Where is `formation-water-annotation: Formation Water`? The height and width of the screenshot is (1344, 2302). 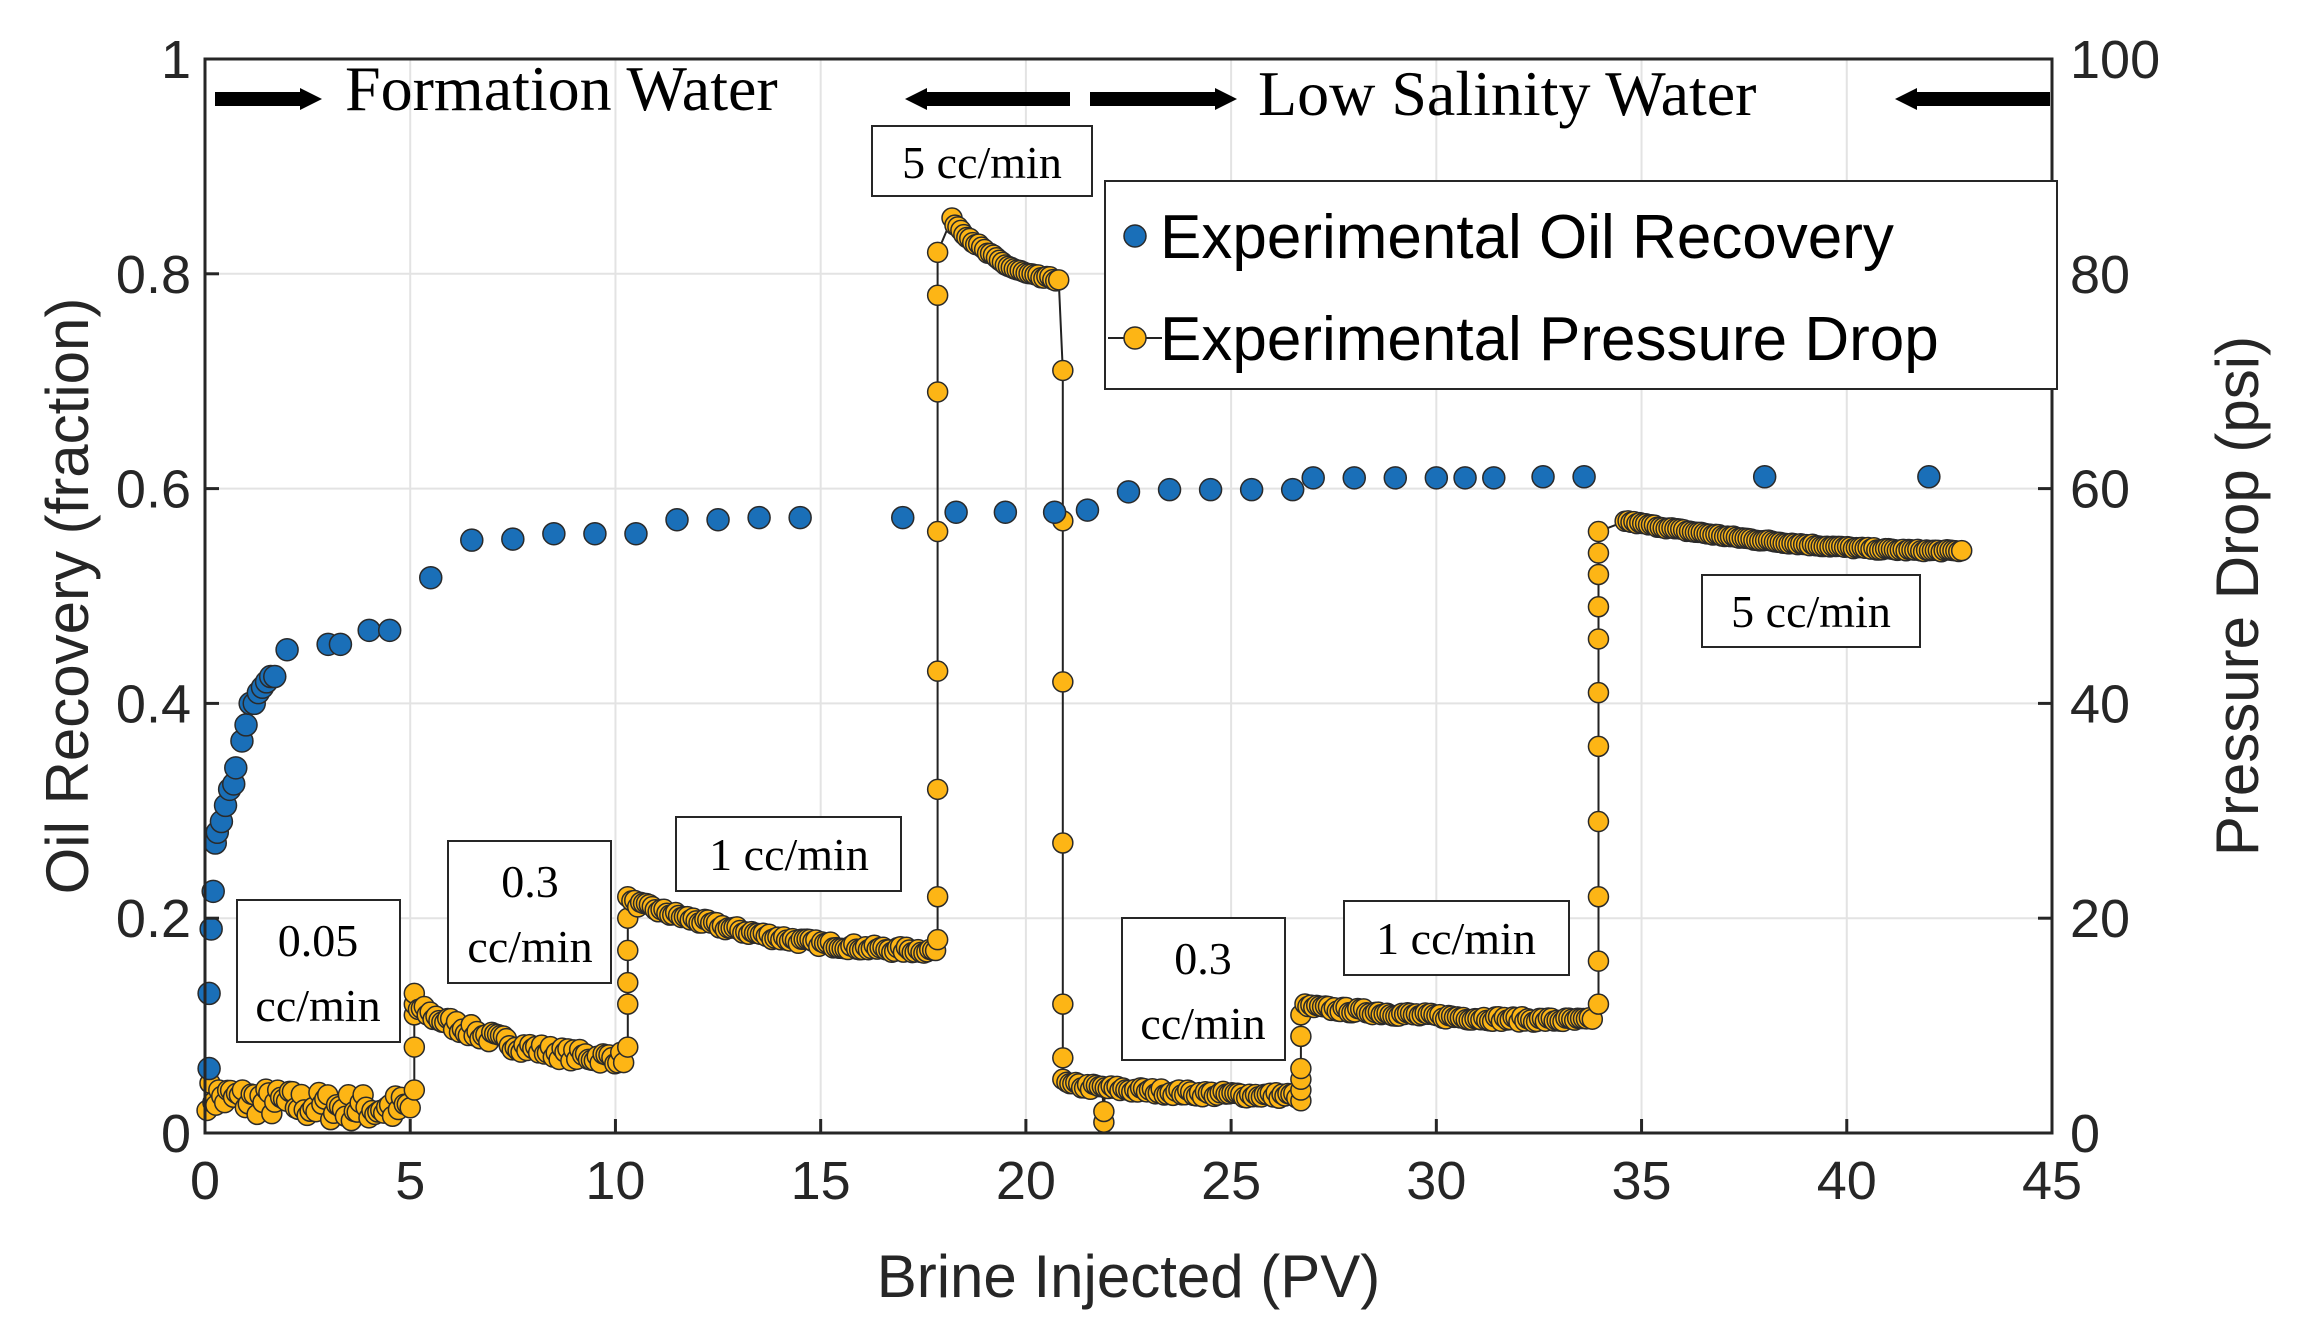 formation-water-annotation: Formation Water is located at coordinates (642, 88).